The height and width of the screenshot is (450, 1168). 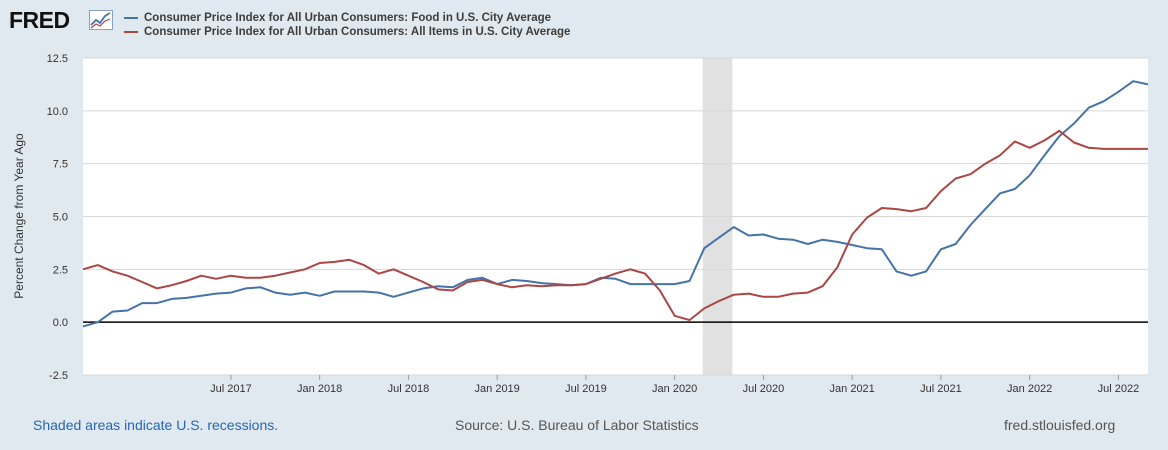 What do you see at coordinates (131, 32) in the screenshot?
I see `legend-swatch-all-items` at bounding box center [131, 32].